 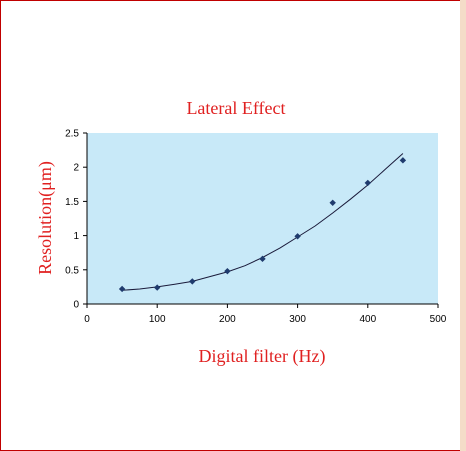 I want to click on x-tick-label: 0, so click(x=87, y=319).